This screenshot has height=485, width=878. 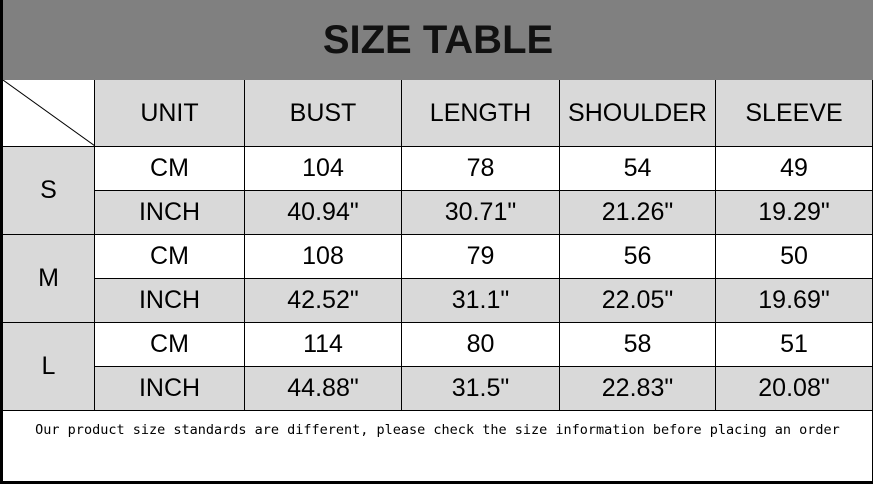 What do you see at coordinates (323, 213) in the screenshot?
I see `measurement-value: 40.94"` at bounding box center [323, 213].